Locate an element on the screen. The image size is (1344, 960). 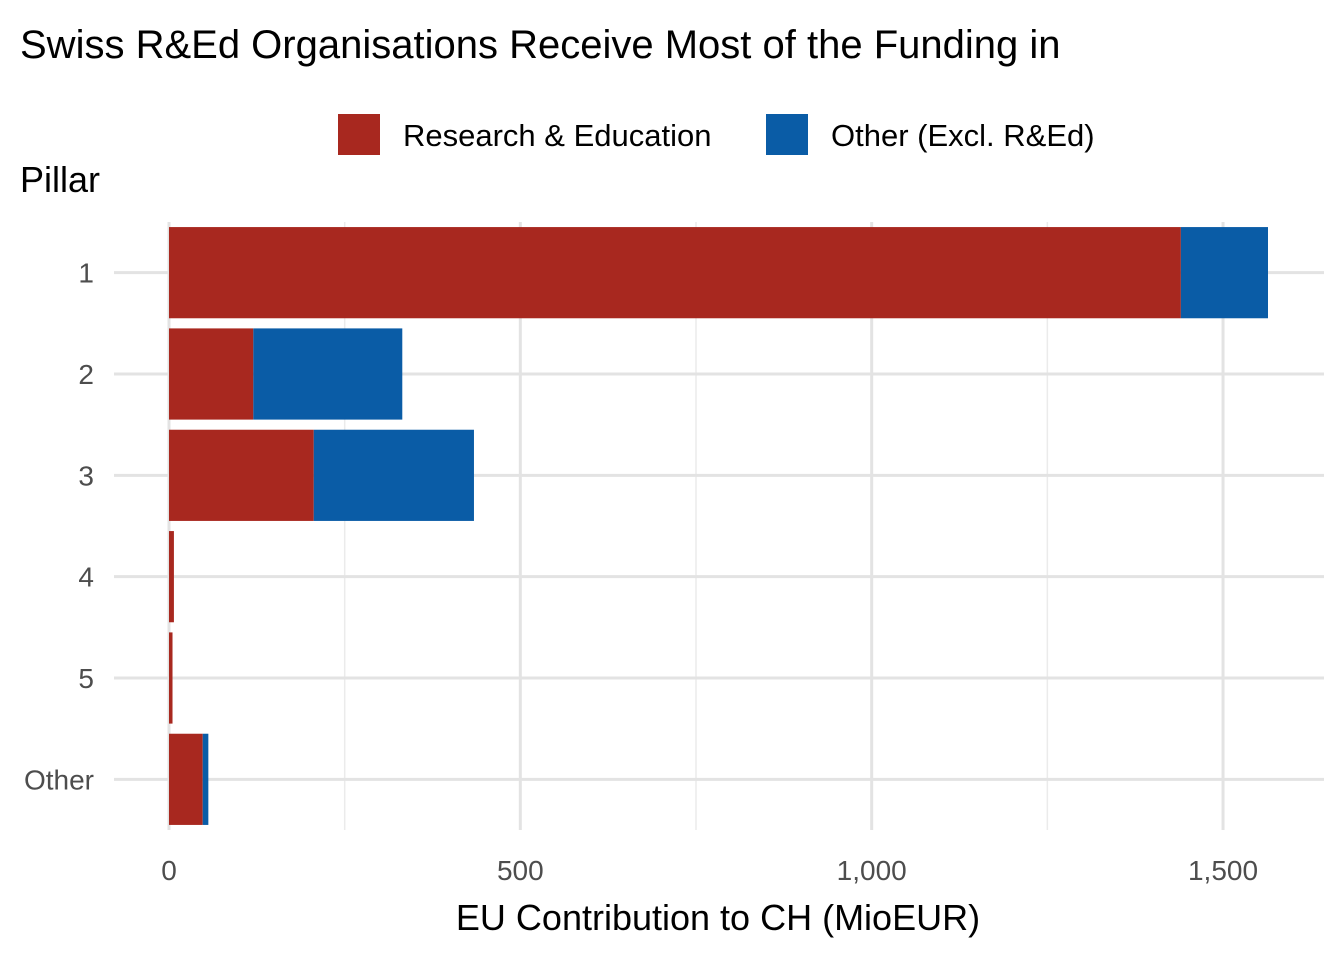
bar-other-other is located at coordinates (205, 779).